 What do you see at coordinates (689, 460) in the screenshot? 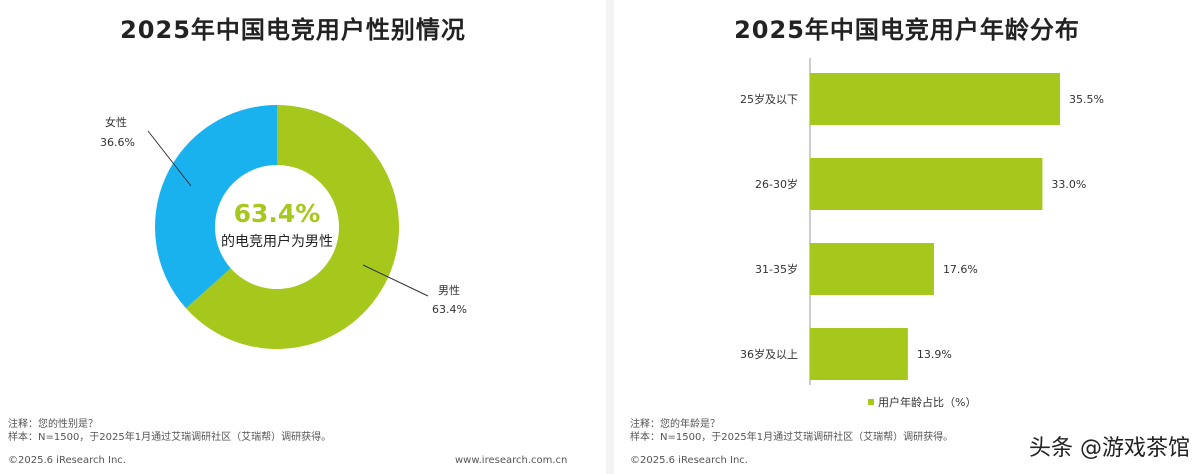
I see `right-copyright: ©2025.6 iResearch Inc.` at bounding box center [689, 460].